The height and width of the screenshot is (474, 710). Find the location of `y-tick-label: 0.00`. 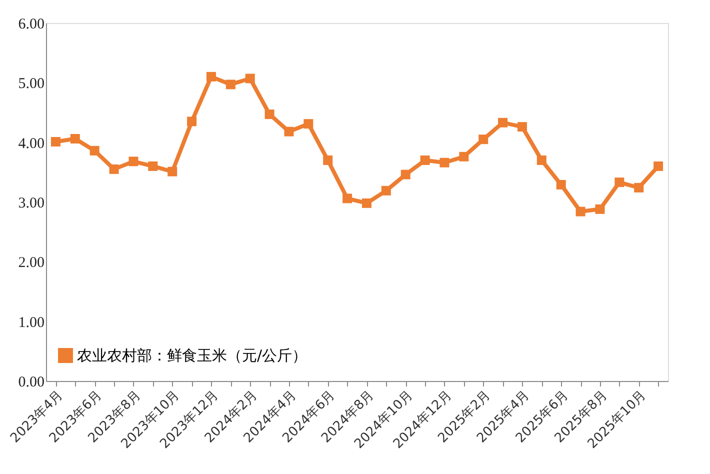

y-tick-label: 0.00 is located at coordinates (31, 382).